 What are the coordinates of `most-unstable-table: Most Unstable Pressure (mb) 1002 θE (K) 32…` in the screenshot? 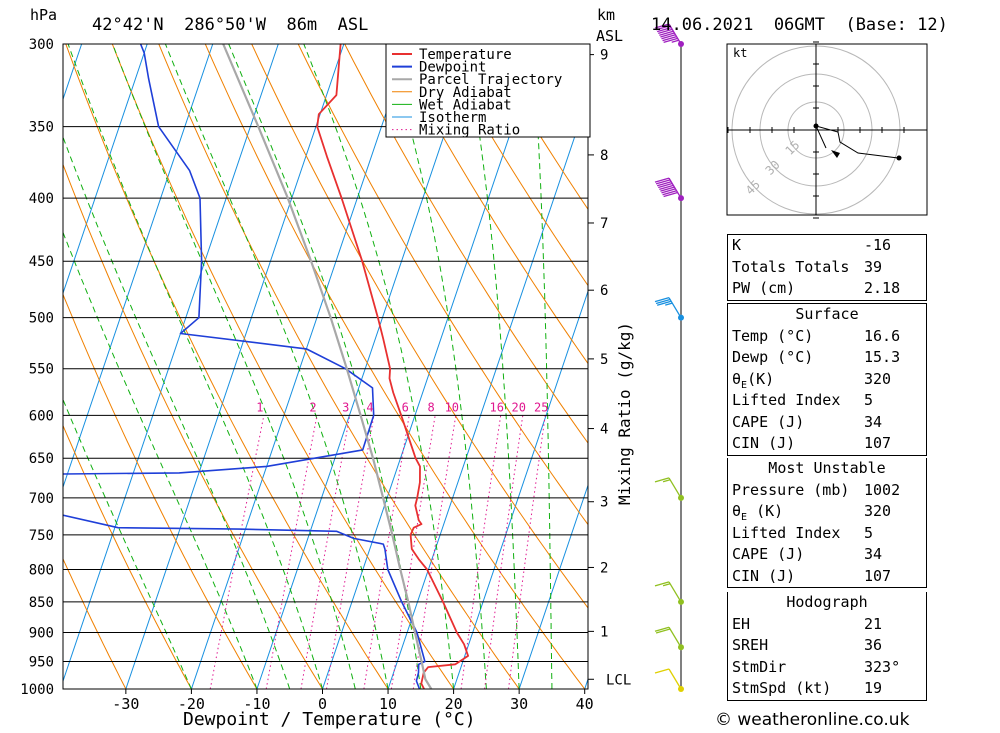 It's located at (827, 523).